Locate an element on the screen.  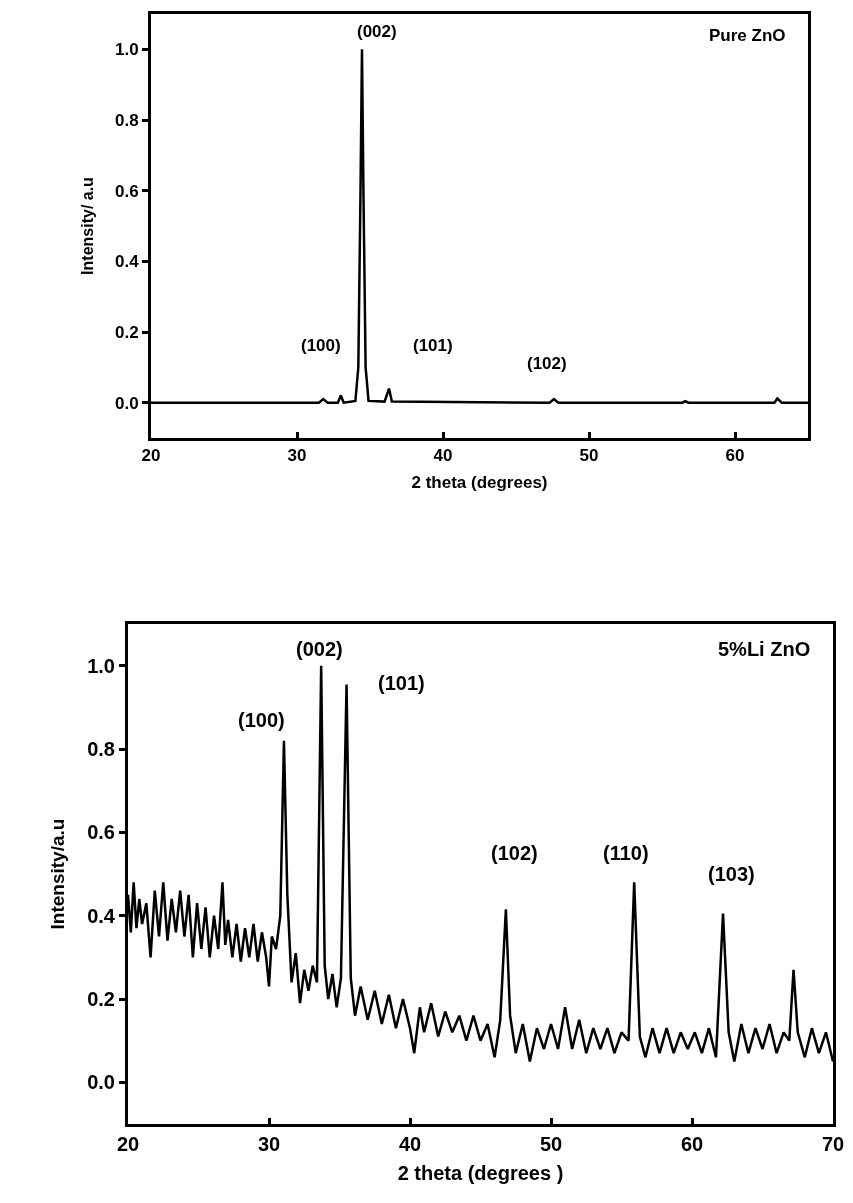
x-axis-title: 2 theta (degrees) is located at coordinates (479, 482).